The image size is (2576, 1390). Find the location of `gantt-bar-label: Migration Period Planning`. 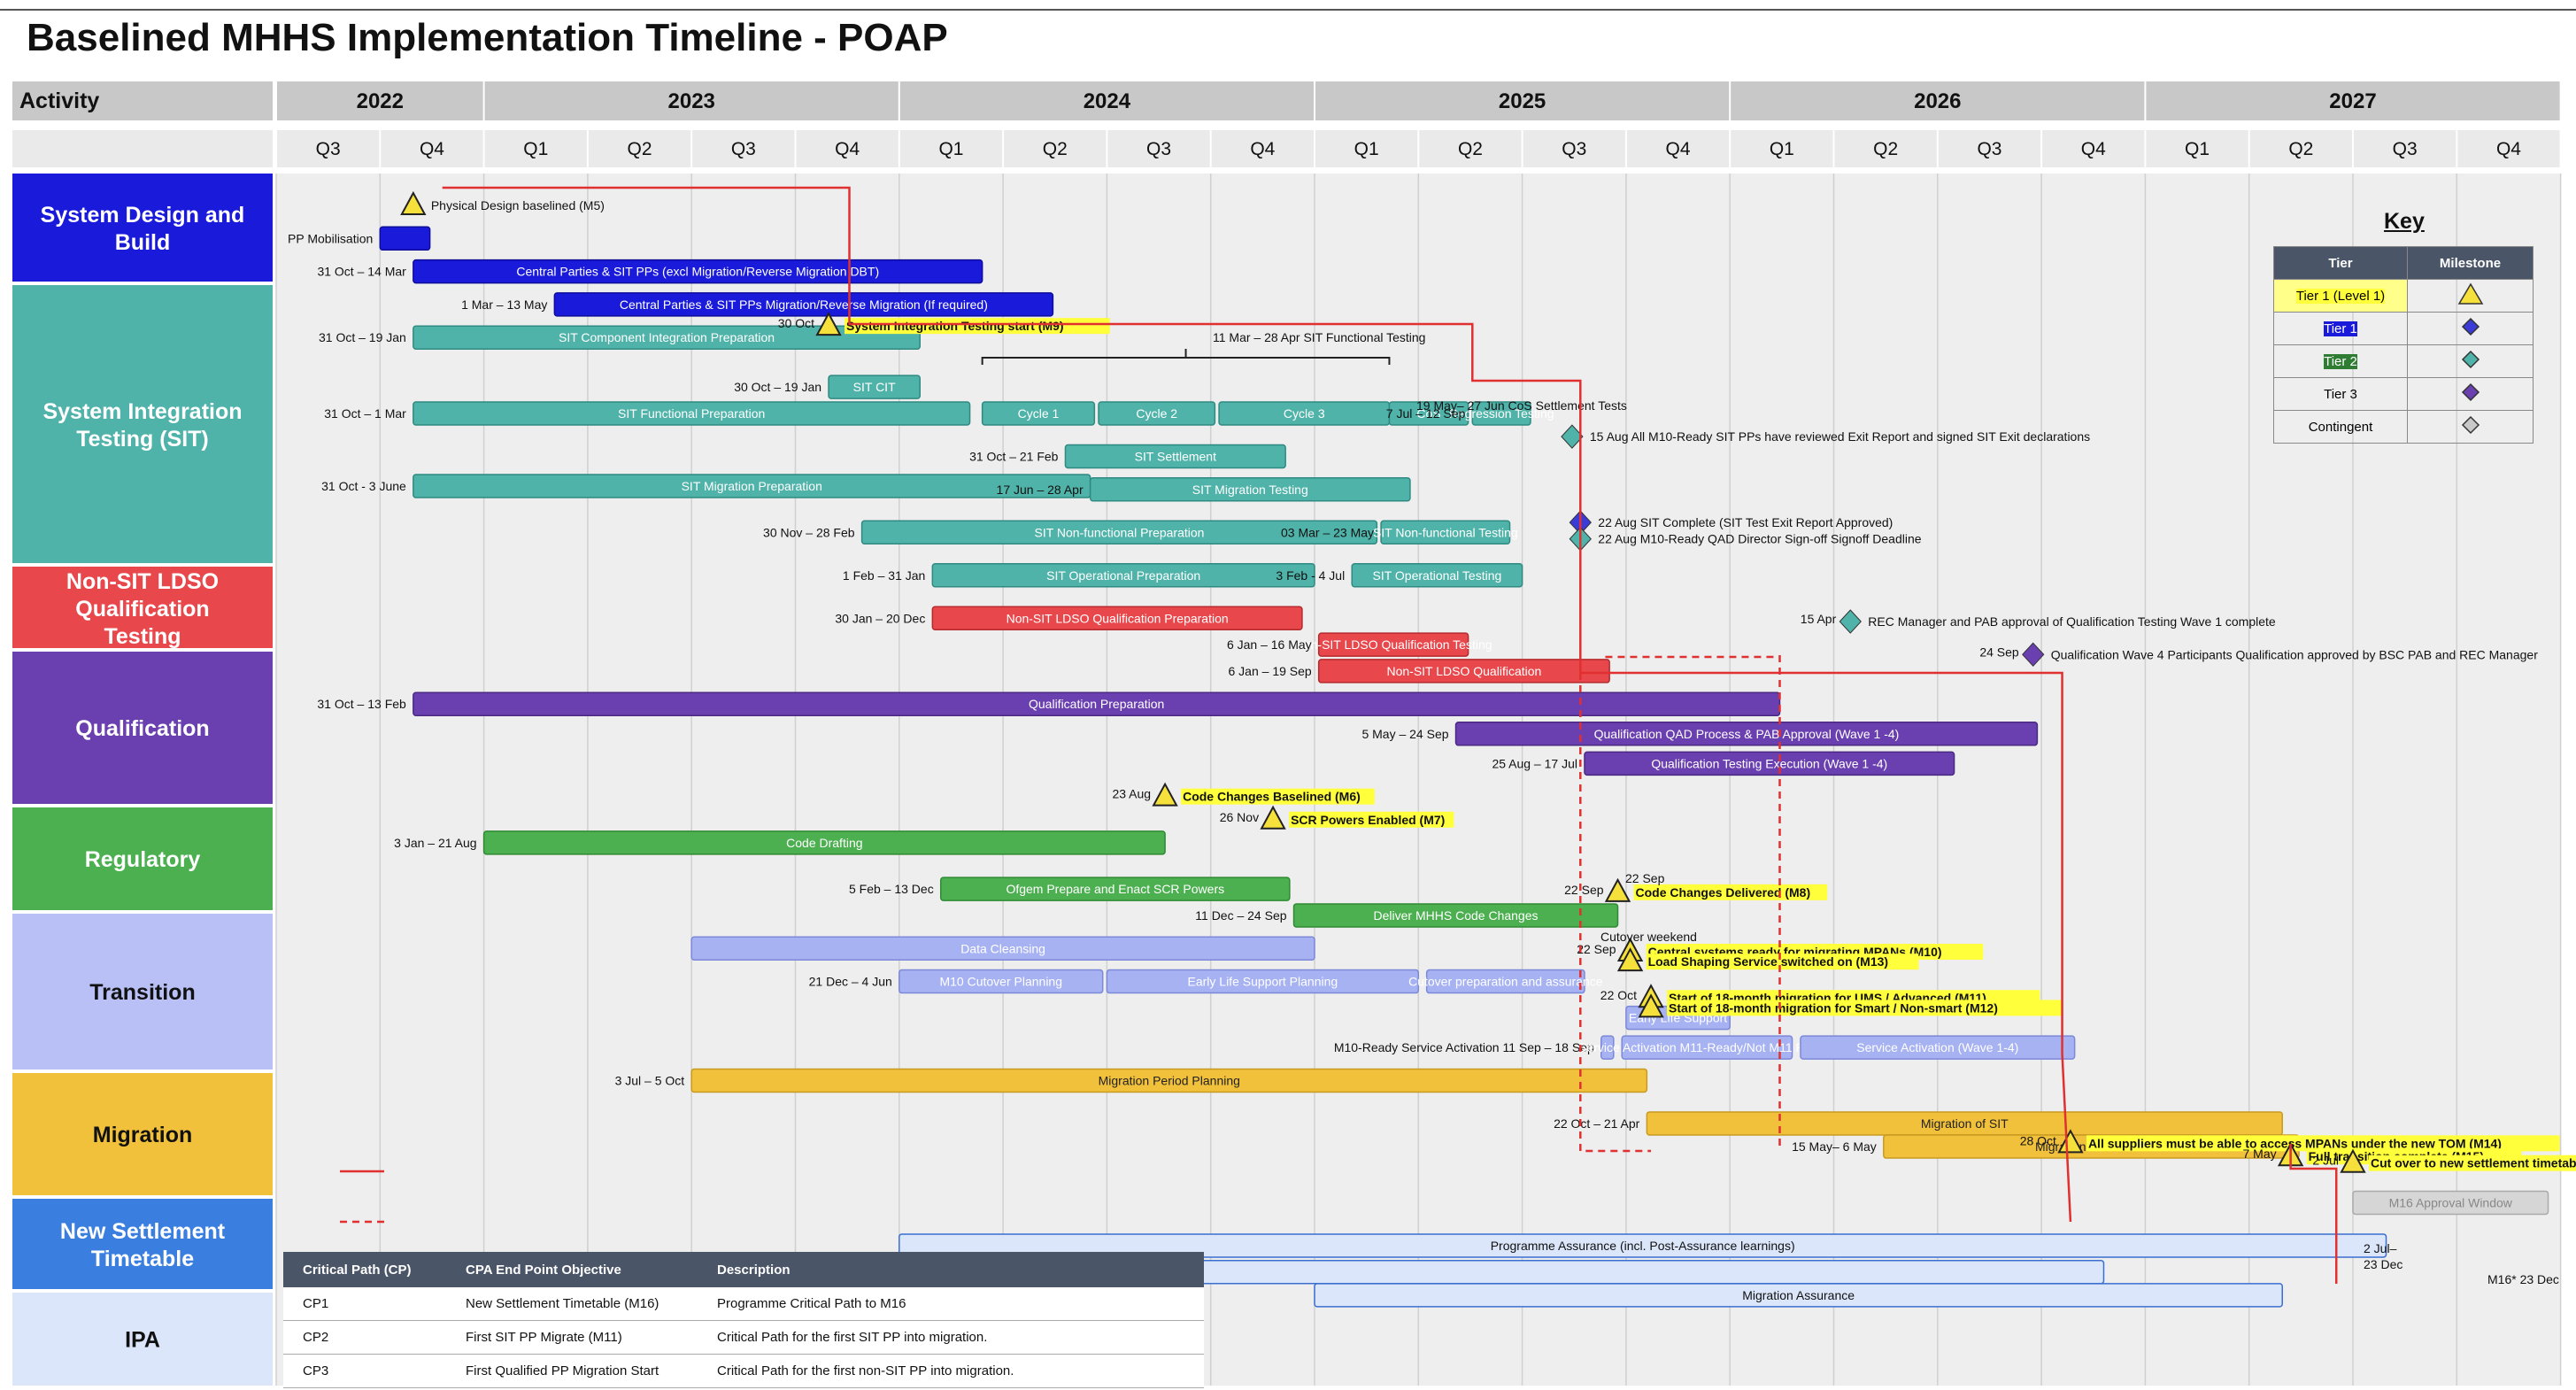

gantt-bar-label: Migration Period Planning is located at coordinates (1169, 1080).